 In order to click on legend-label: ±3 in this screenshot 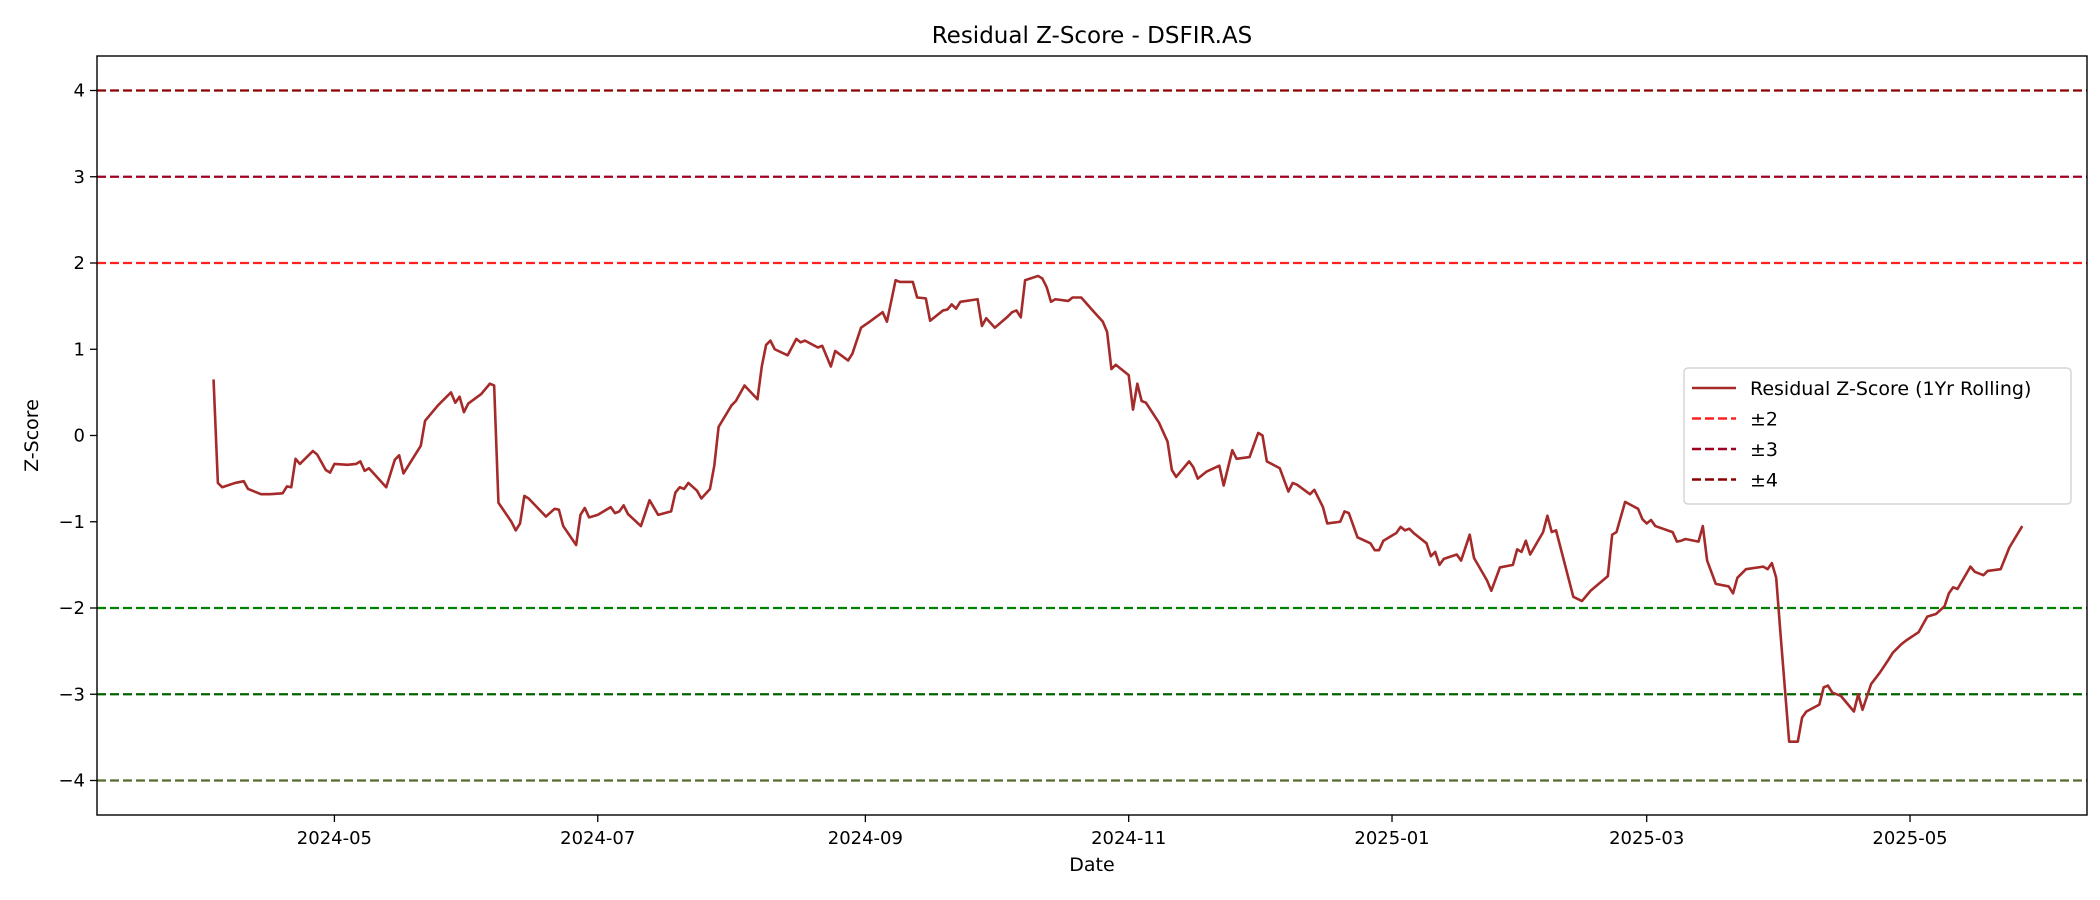, I will do `click(1764, 450)`.